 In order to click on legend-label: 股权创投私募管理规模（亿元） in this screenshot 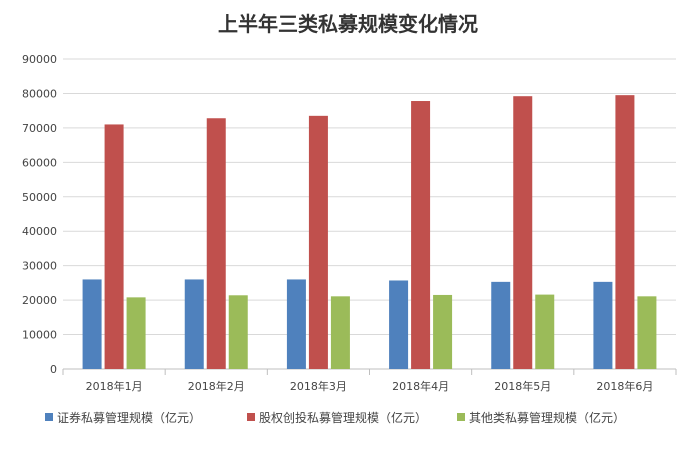, I will do `click(343, 417)`.